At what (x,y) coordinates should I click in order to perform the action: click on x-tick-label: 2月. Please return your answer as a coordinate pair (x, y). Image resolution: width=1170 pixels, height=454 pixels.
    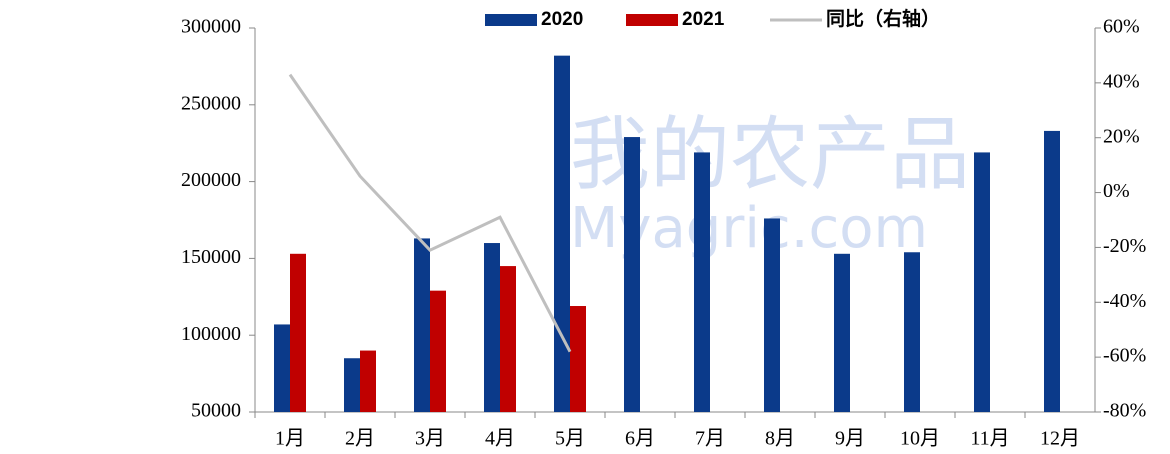
    Looking at the image, I should click on (360, 439).